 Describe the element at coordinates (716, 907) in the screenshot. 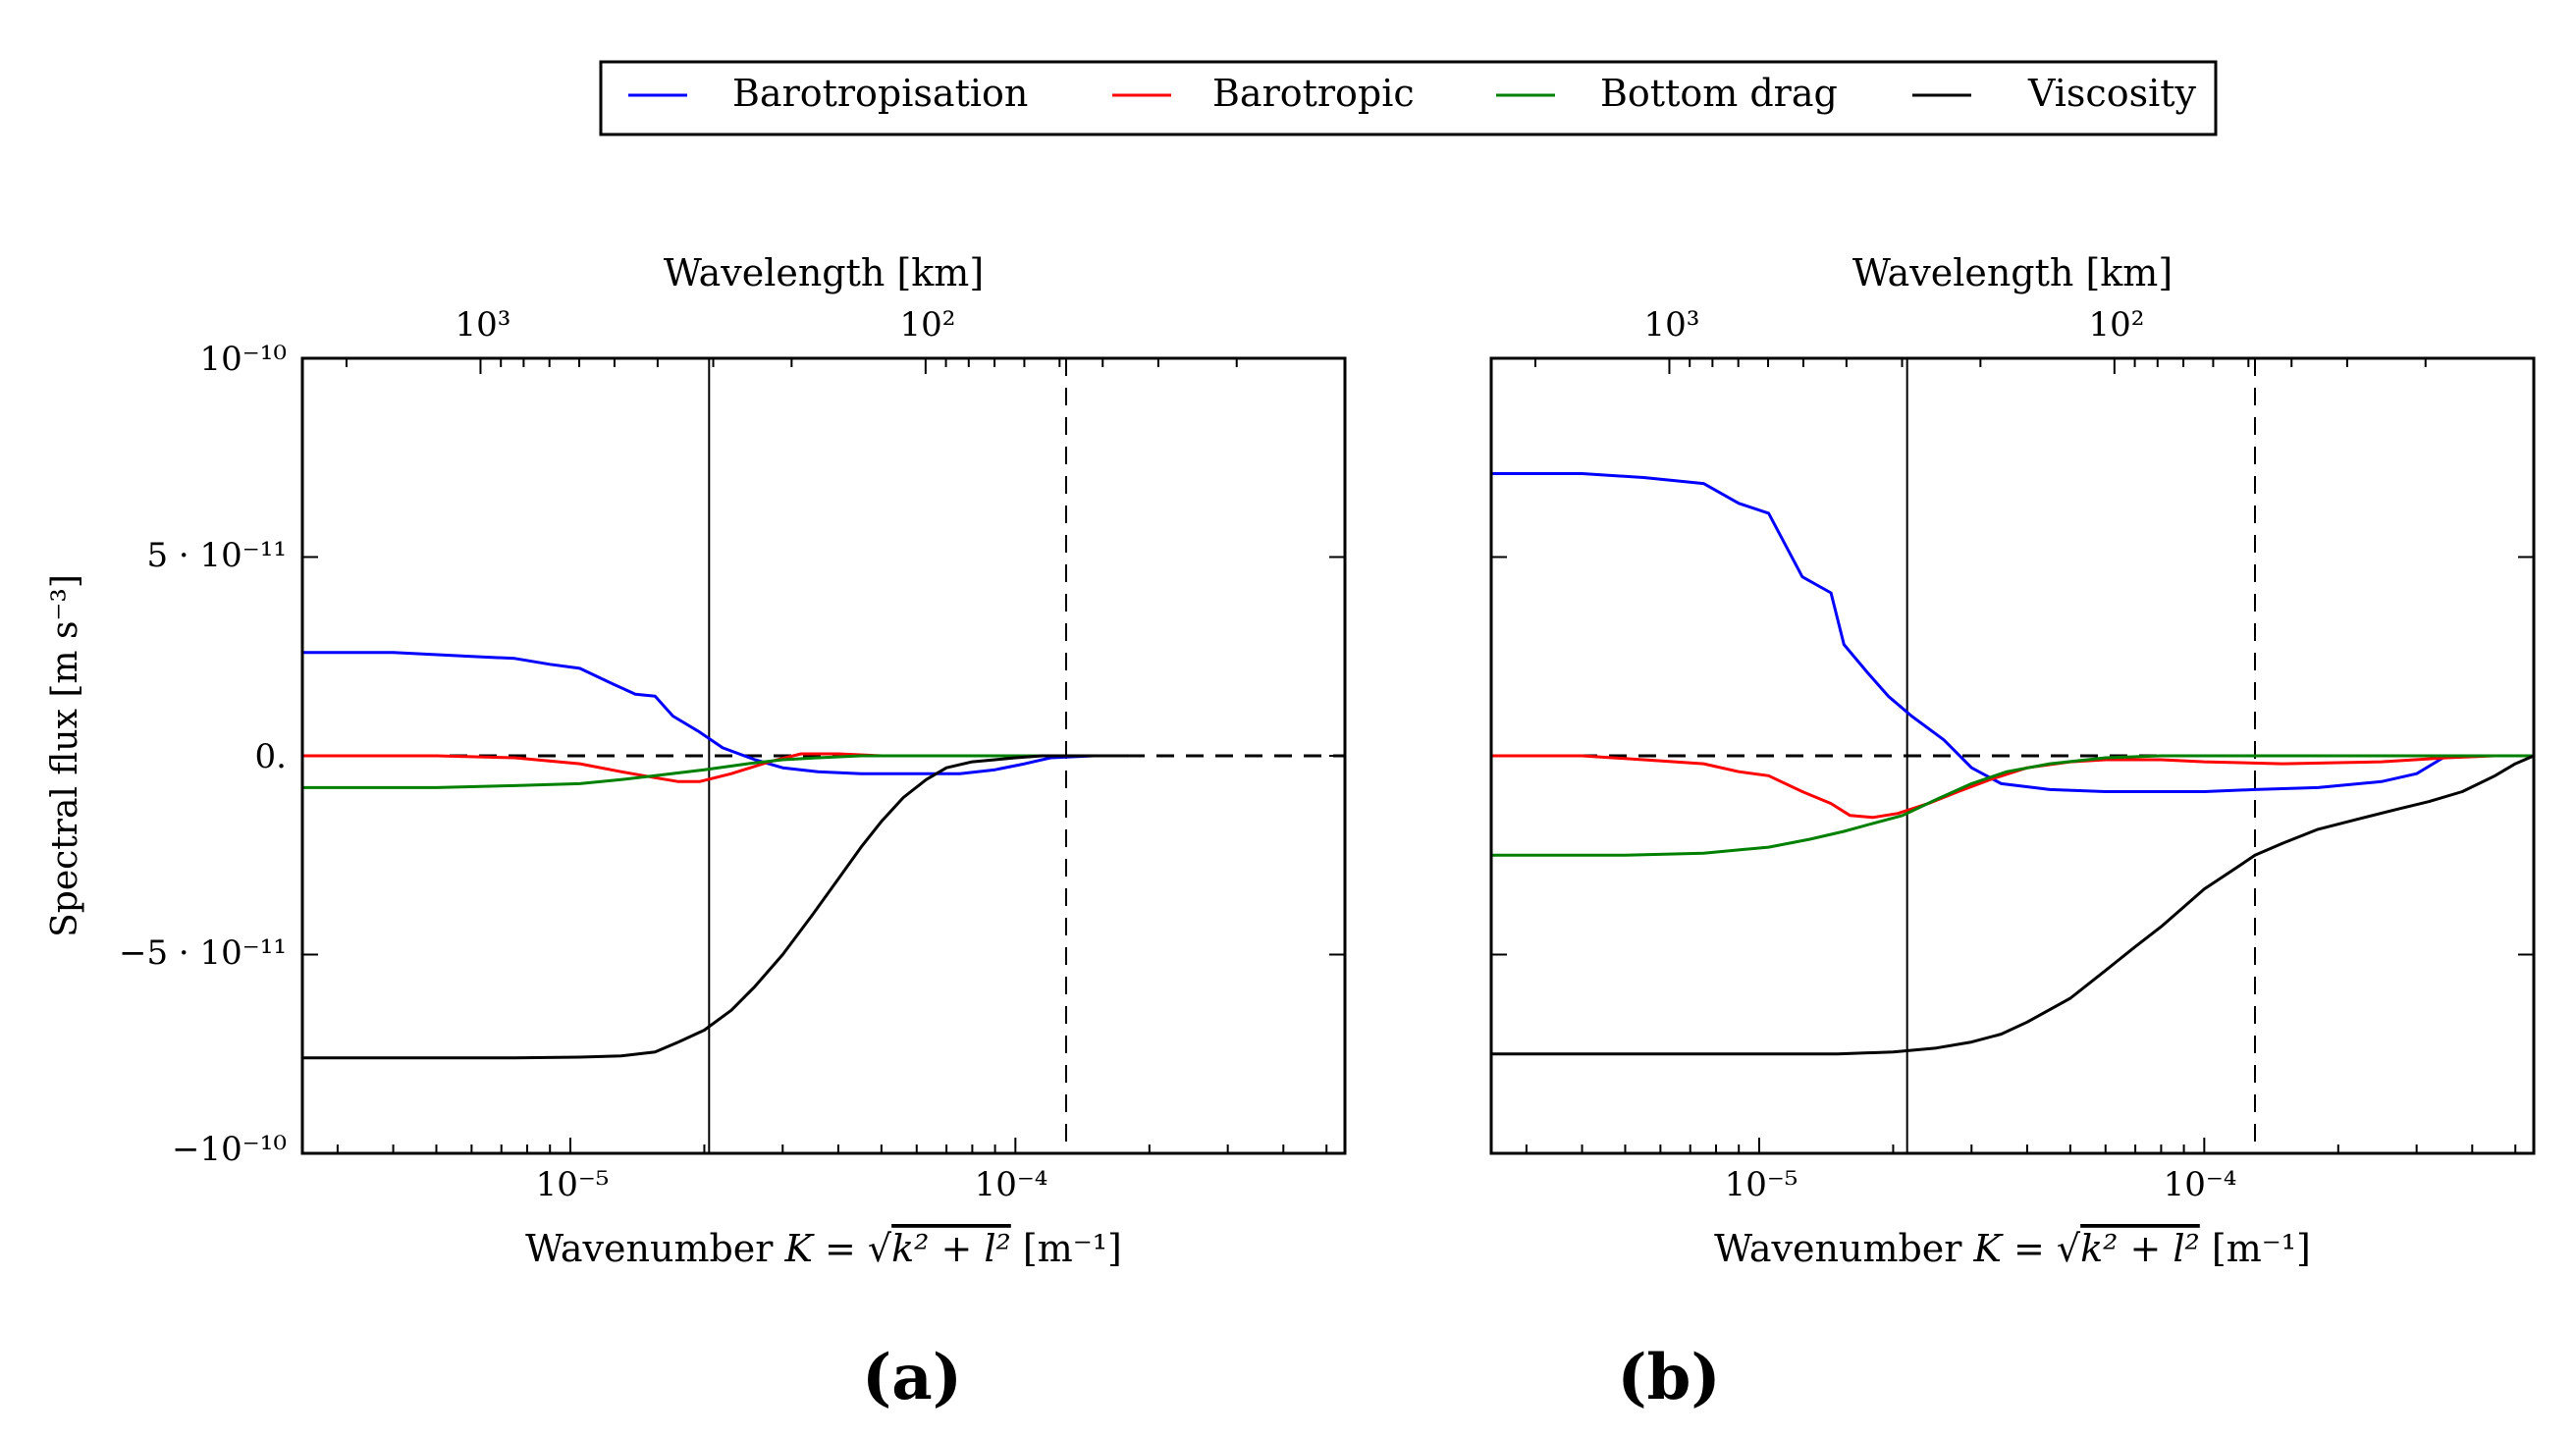

I see `panel-a-series-viscosity` at that location.